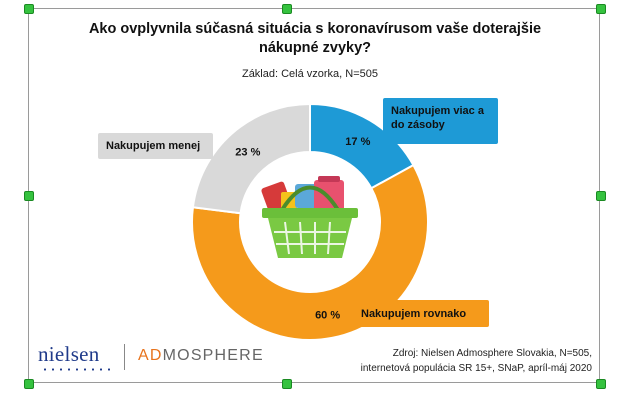 This screenshot has height=402, width=617. Describe the element at coordinates (357, 142) in the screenshot. I see `slice-value-label: 17 %` at that location.